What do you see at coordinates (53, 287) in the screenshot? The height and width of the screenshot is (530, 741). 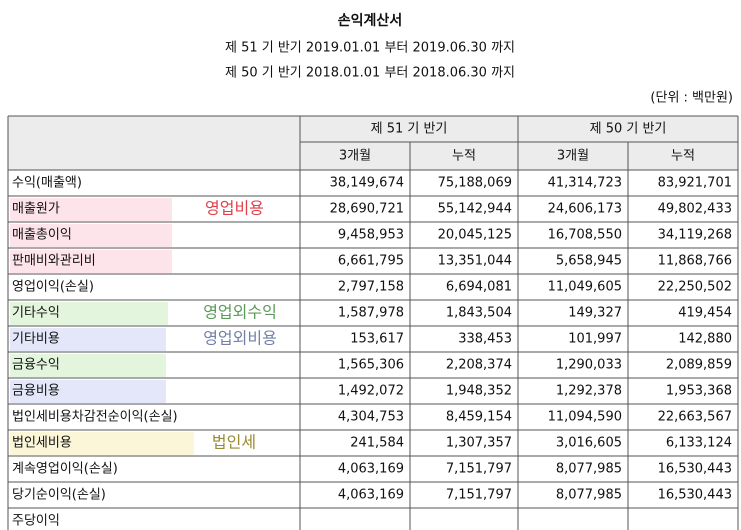 I see `row-label: 영업이익(손실)` at bounding box center [53, 287].